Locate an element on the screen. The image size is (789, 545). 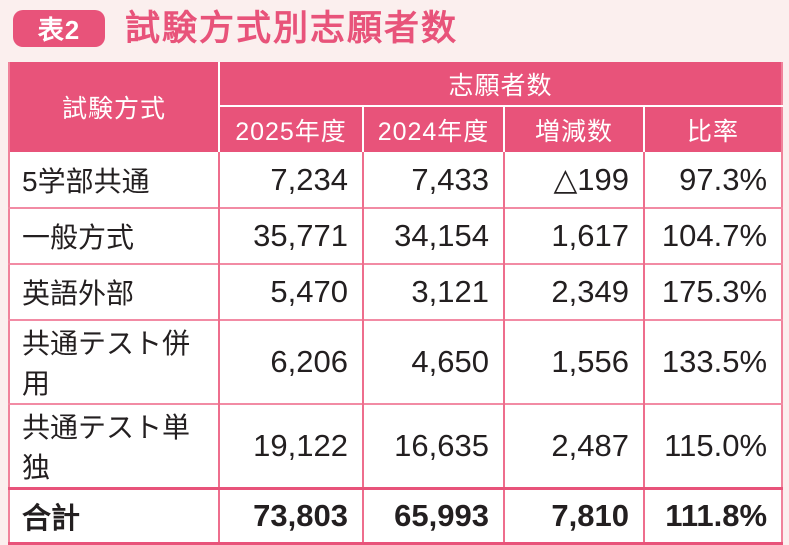
total-label: 合計 is located at coordinates (114, 515).